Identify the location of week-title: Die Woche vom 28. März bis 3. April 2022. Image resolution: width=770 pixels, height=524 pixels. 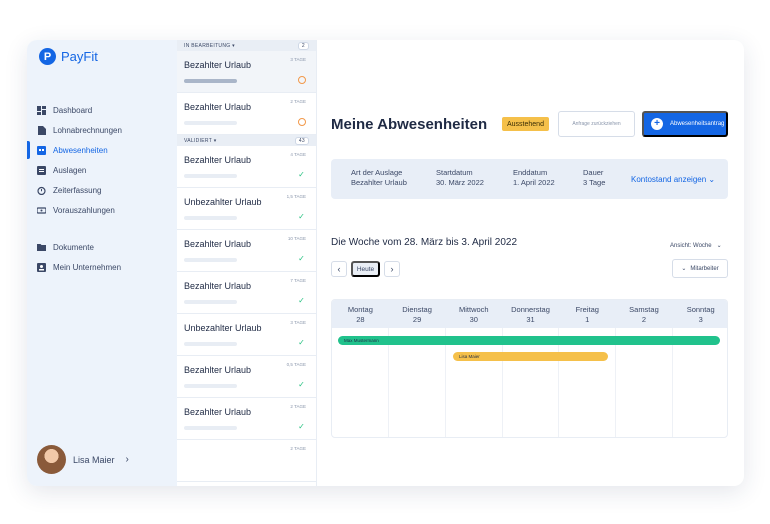
(424, 242).